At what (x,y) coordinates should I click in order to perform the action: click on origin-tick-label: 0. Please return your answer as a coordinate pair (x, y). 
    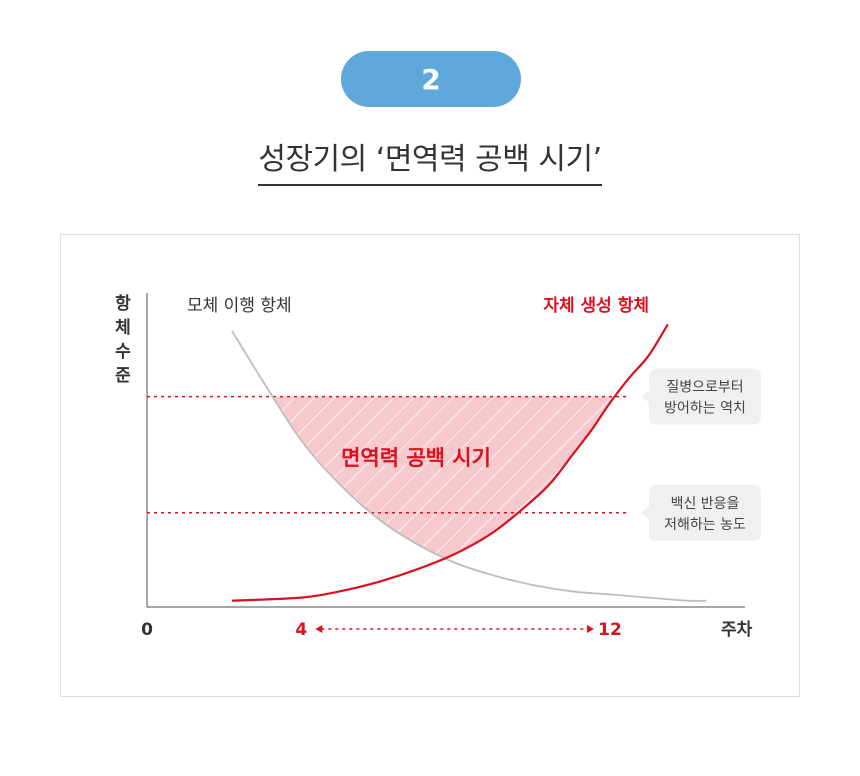
    Looking at the image, I should click on (147, 630).